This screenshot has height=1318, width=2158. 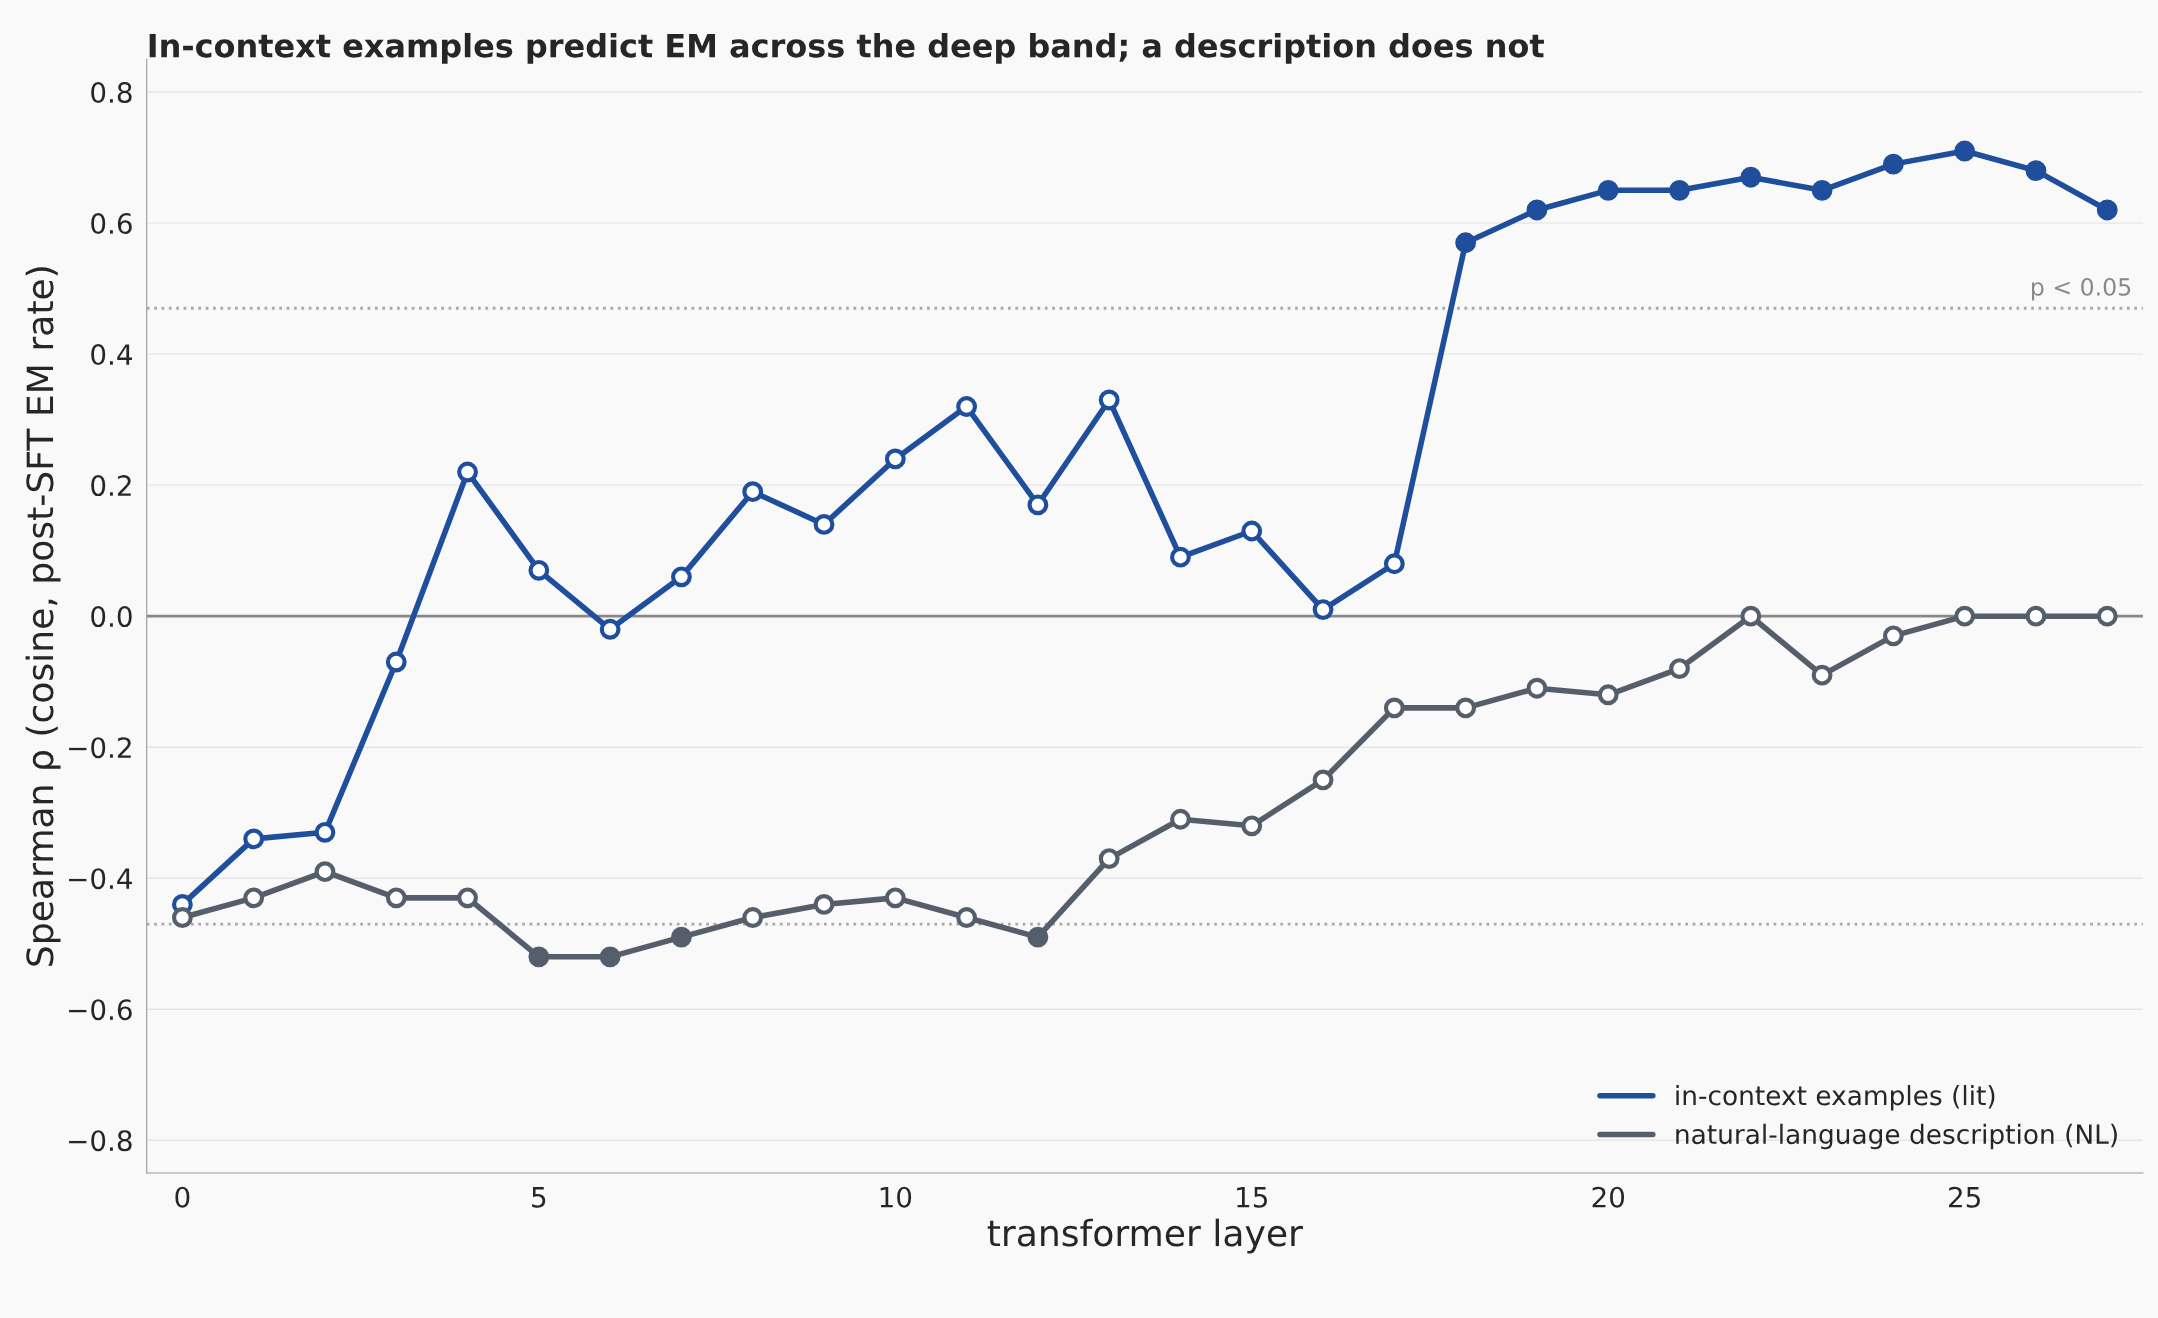 I want to click on x-tick-label: 25, so click(x=1964, y=1197).